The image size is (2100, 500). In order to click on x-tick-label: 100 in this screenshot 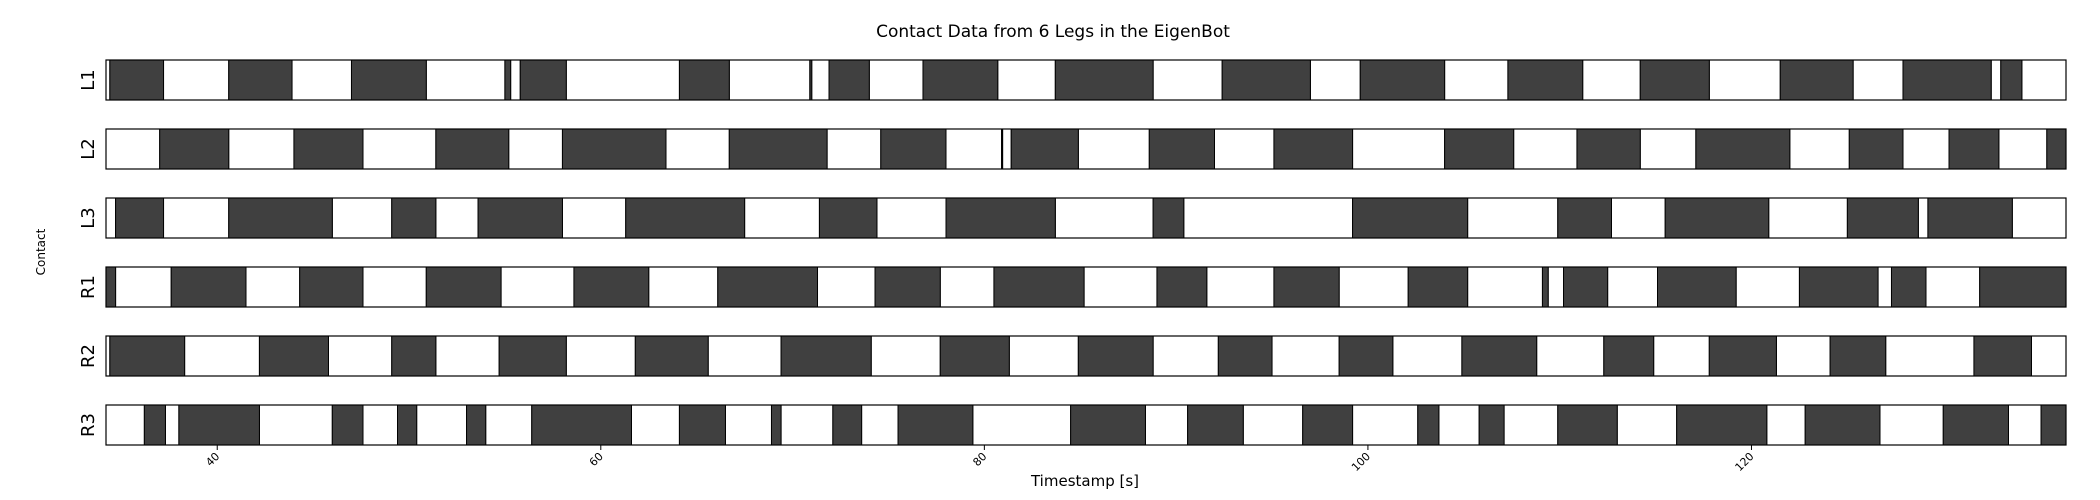, I will do `click(1361, 462)`.